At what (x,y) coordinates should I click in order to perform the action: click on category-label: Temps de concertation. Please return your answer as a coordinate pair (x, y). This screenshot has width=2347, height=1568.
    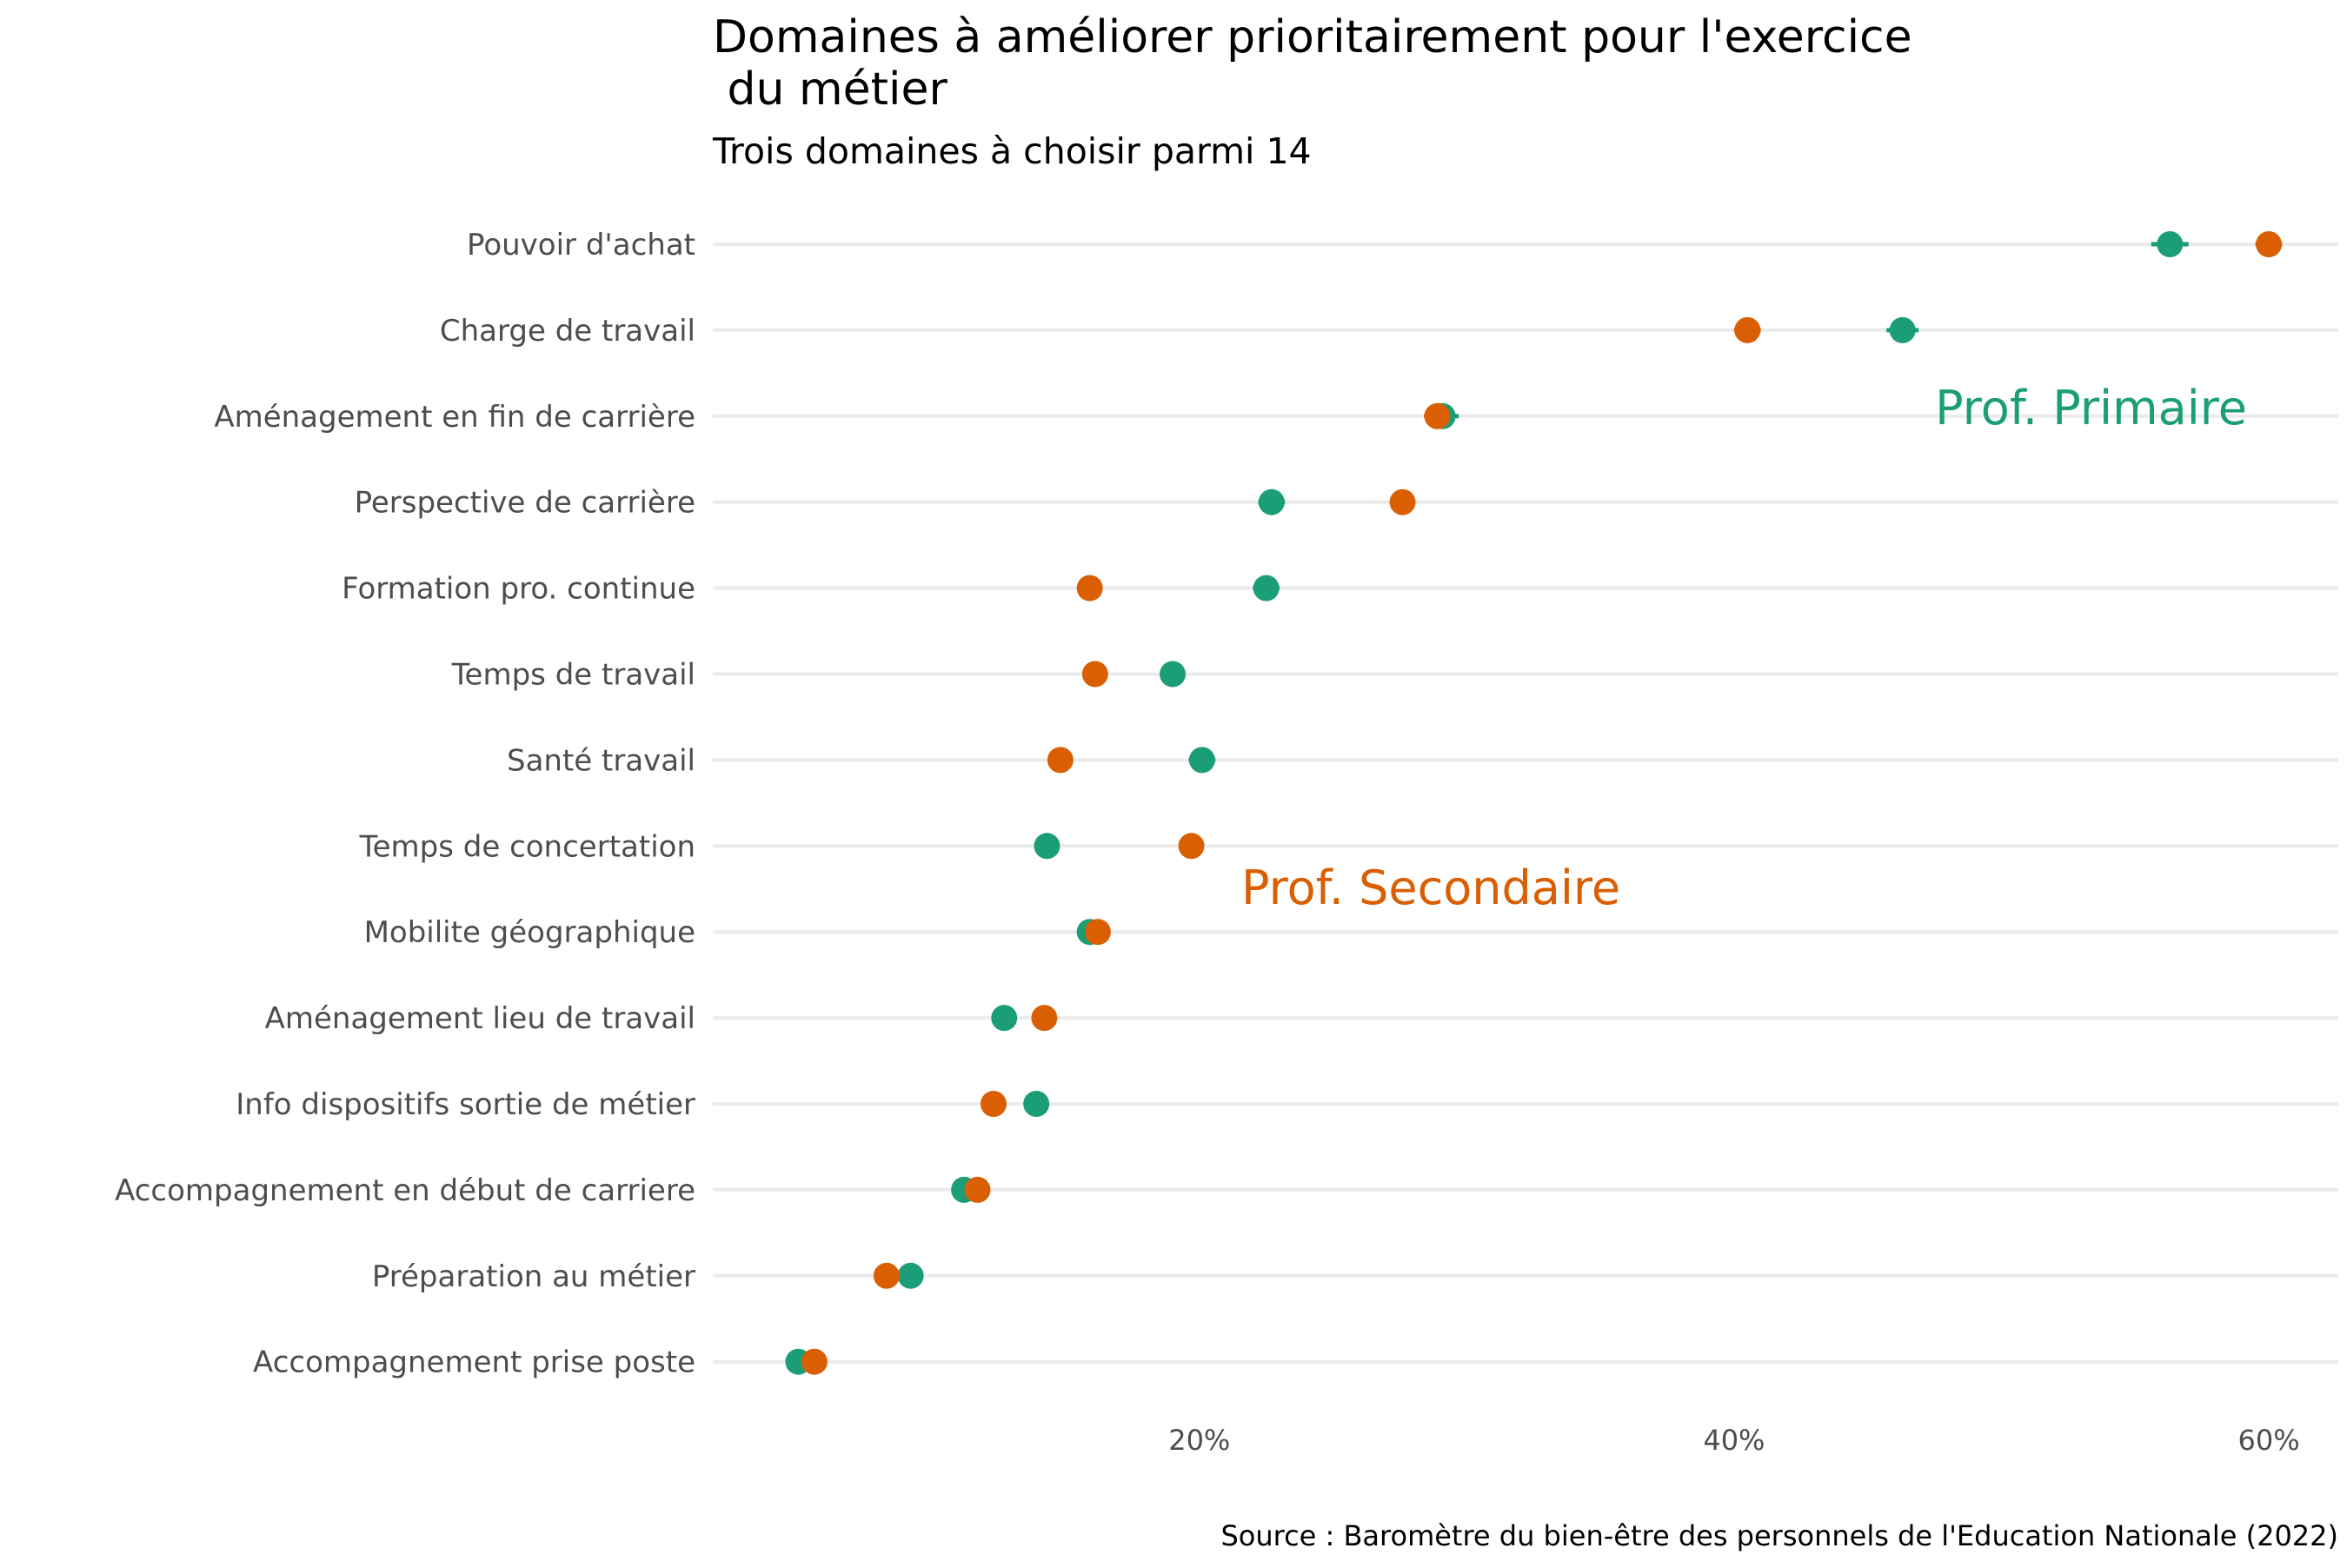
    Looking at the image, I should click on (527, 846).